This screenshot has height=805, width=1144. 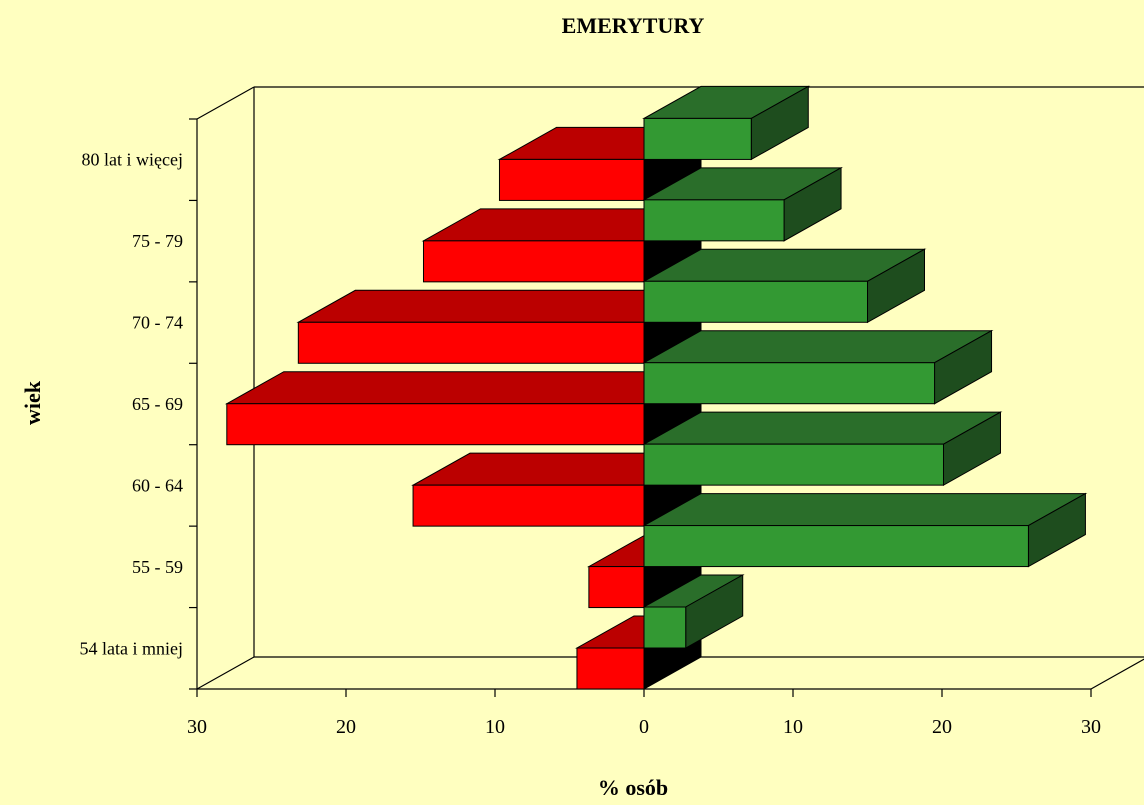 What do you see at coordinates (644, 713) in the screenshot?
I see `x-axis: 30 20 10 0 10 20 30` at bounding box center [644, 713].